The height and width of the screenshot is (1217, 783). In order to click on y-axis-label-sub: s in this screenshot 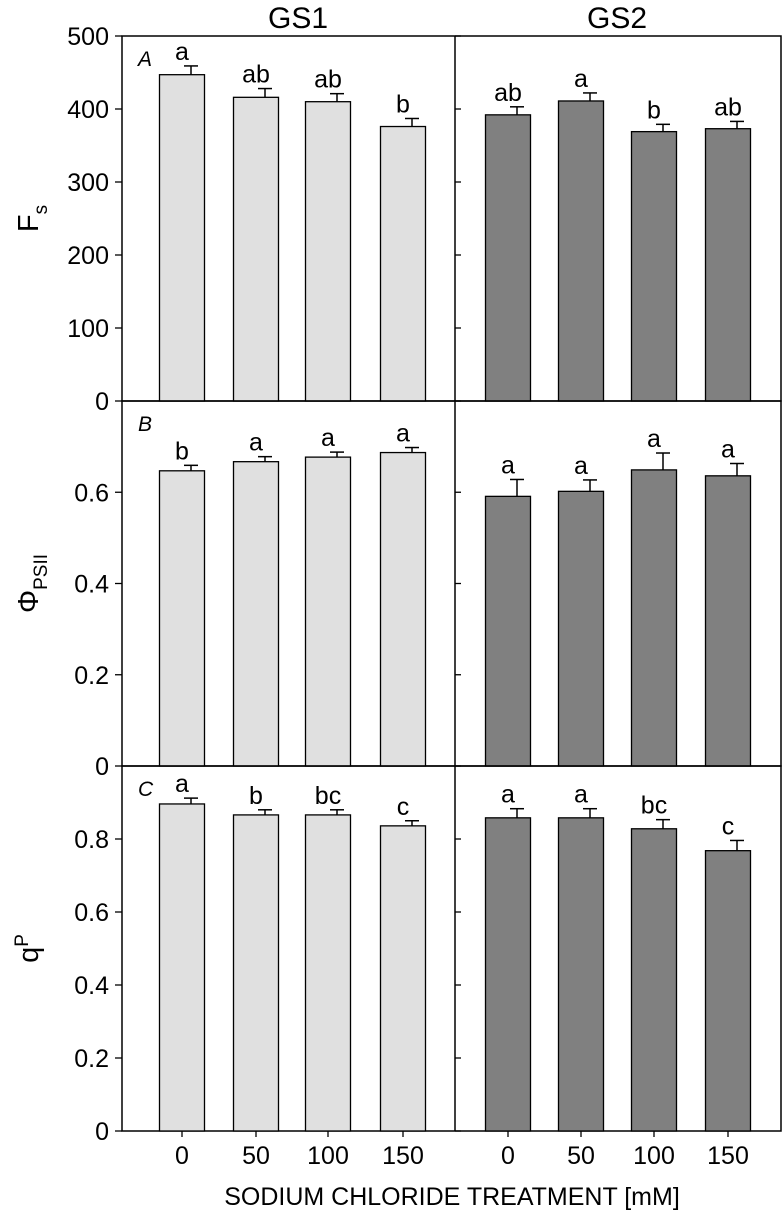, I will do `click(41, 210)`.